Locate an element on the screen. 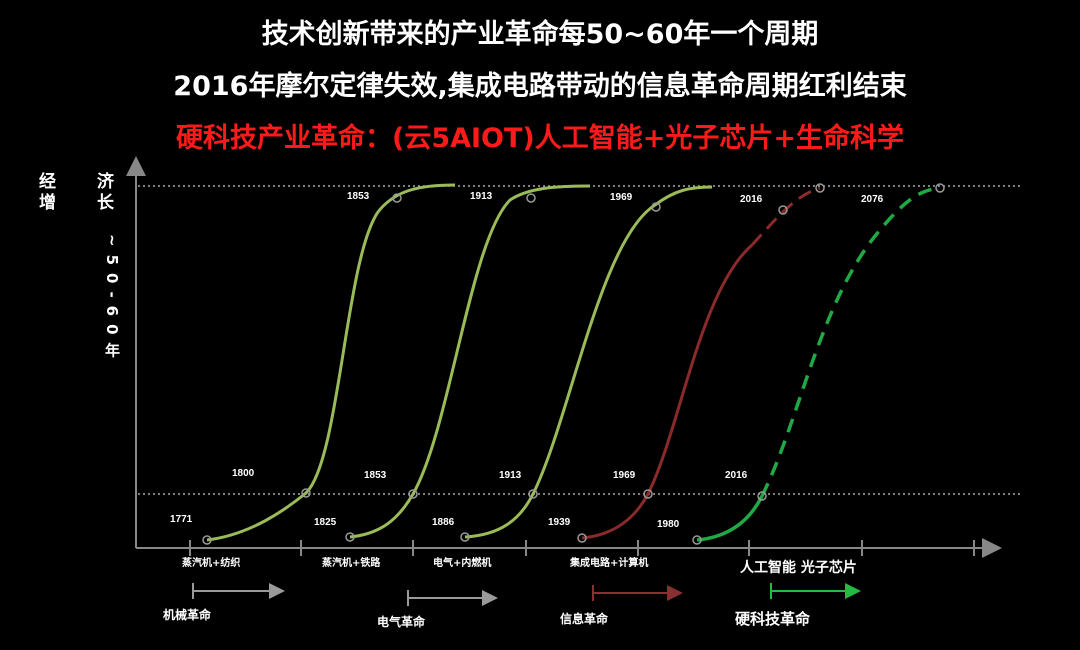 The width and height of the screenshot is (1080, 650). point-label: 1886 is located at coordinates (443, 522).